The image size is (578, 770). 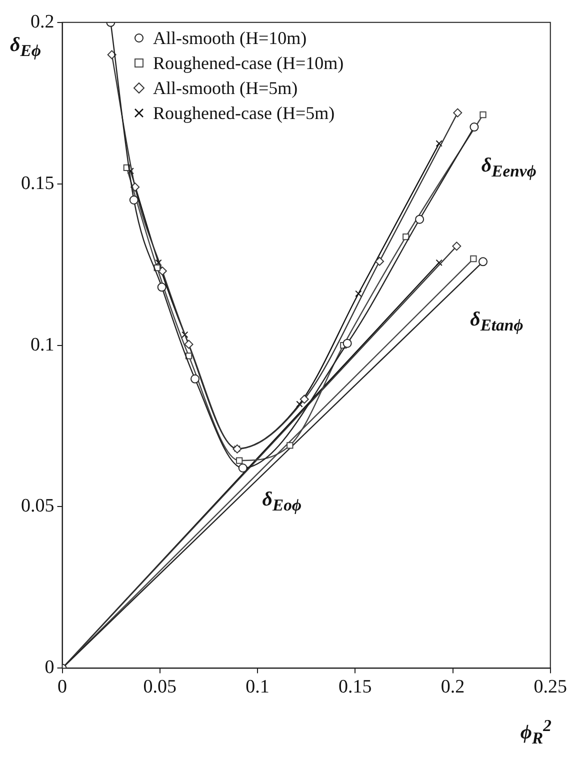 I want to click on x-tick-label: 0.2, so click(x=452, y=687).